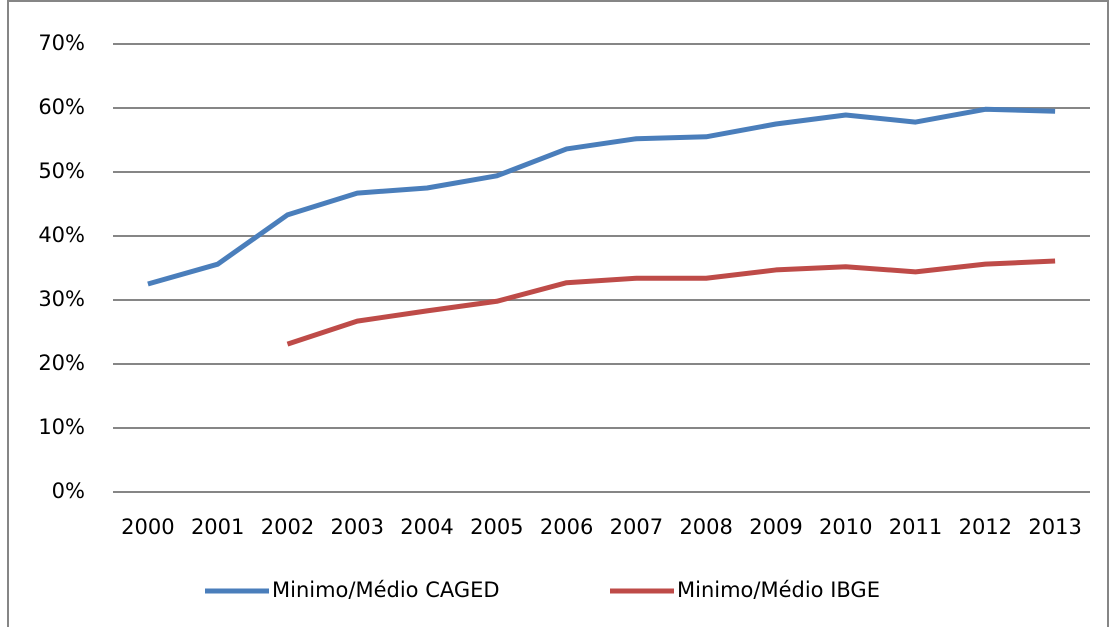 The width and height of the screenshot is (1110, 627). What do you see at coordinates (775, 527) in the screenshot?
I see `x-tick-label: 2009` at bounding box center [775, 527].